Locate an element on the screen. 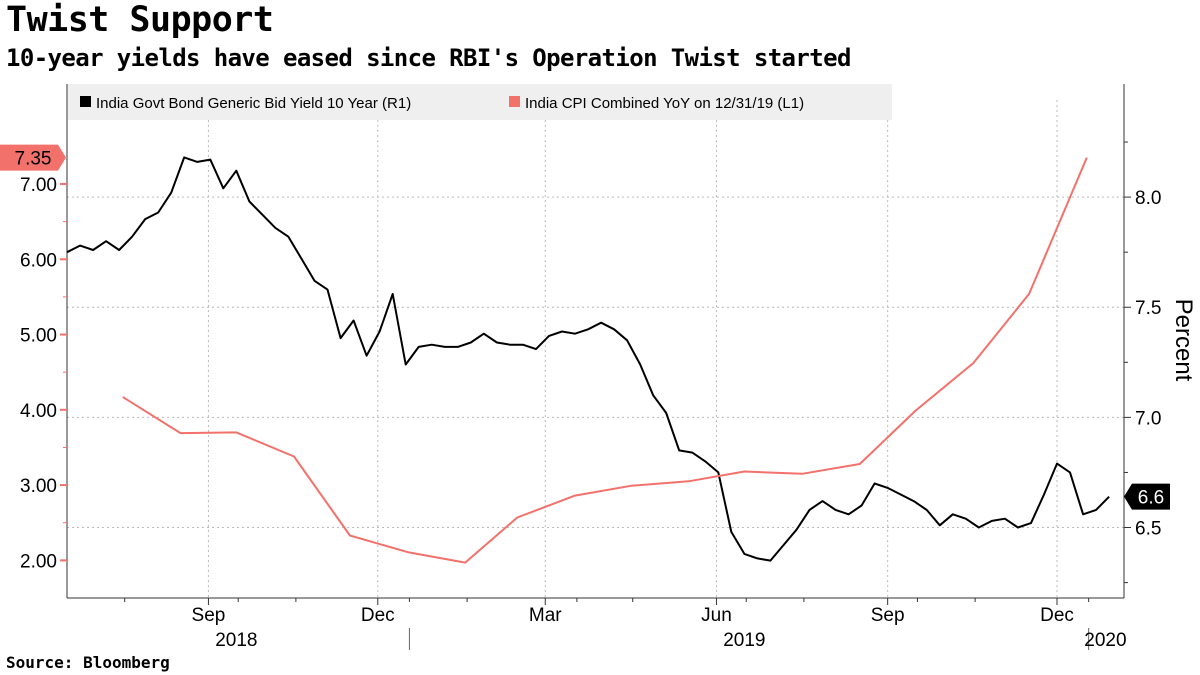 The width and height of the screenshot is (1200, 675). x-axis-month-label: Jun is located at coordinates (716, 615).